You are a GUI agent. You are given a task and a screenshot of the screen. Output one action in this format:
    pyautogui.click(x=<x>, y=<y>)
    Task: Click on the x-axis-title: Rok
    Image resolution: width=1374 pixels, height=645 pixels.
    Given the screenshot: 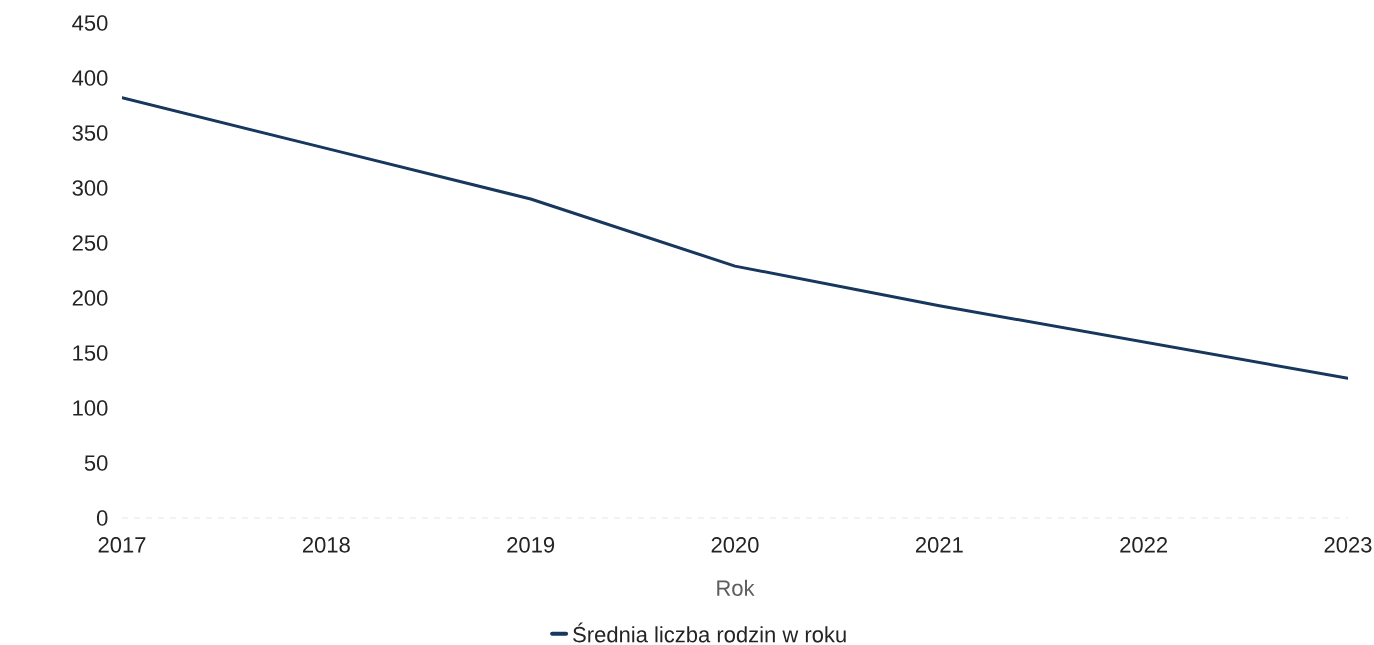 What is the action you would take?
    pyautogui.click(x=736, y=587)
    